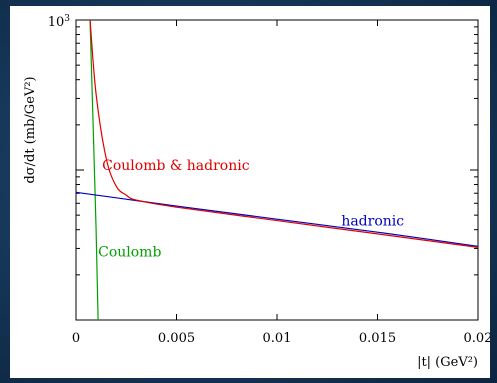 The width and height of the screenshot is (497, 383). Describe the element at coordinates (372, 222) in the screenshot. I see `series-label-hadronic: hadronic` at that location.